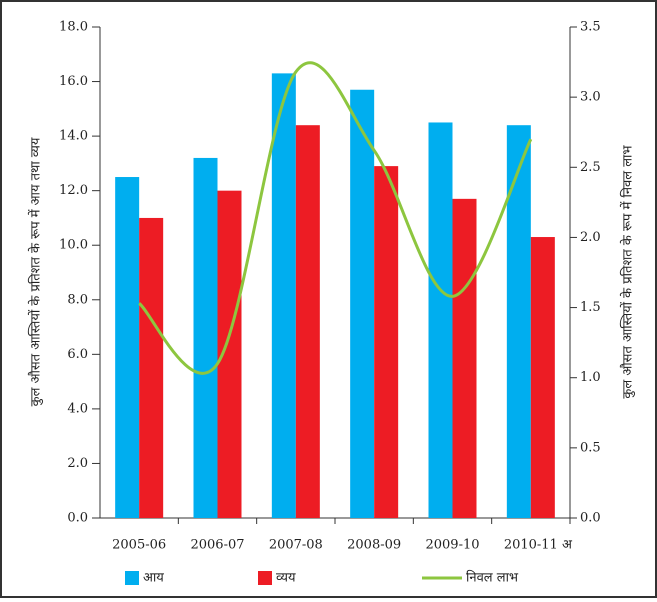  Describe the element at coordinates (139, 545) in the screenshot. I see `x-tick-label: 2005-06` at that location.